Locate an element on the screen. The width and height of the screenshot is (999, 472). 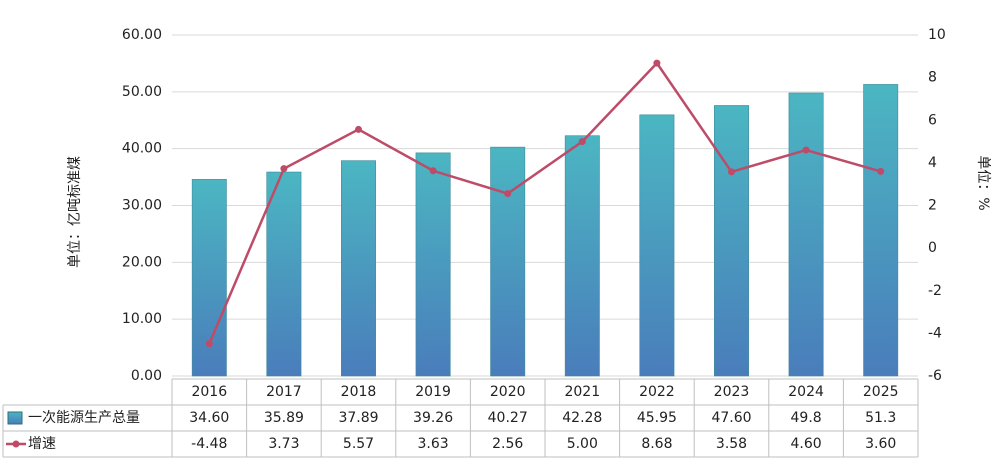
table-value: 40.27 is located at coordinates (508, 418).